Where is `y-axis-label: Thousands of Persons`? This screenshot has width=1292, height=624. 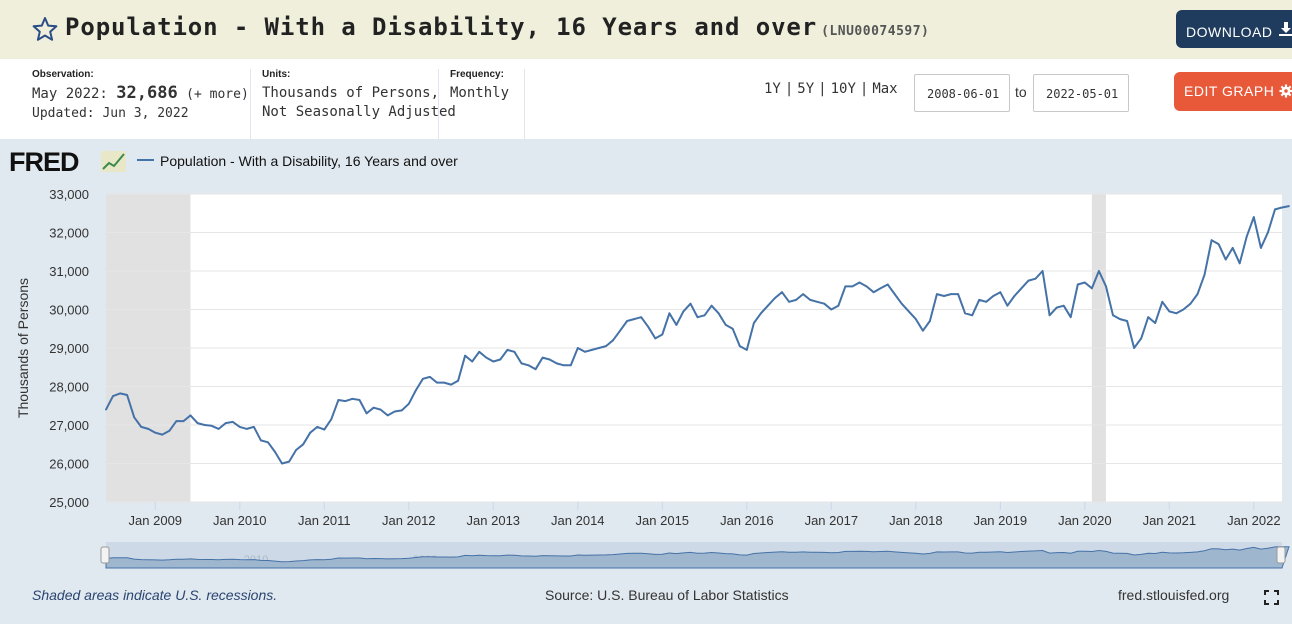 y-axis-label: Thousands of Persons is located at coordinates (23, 348).